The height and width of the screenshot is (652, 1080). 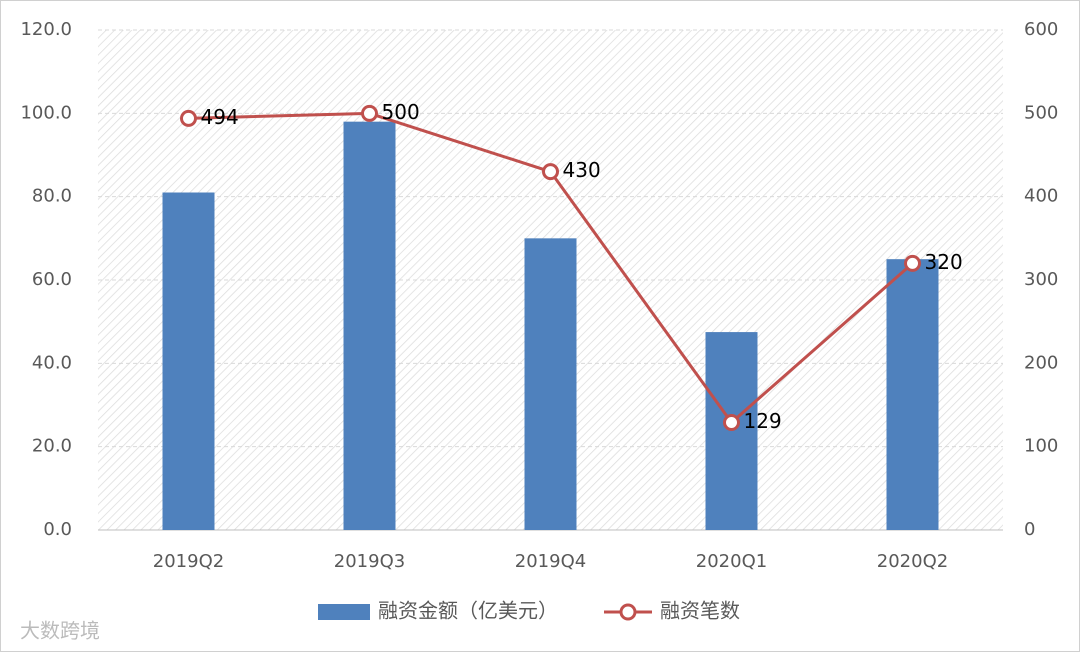 I want to click on x-tick-label: 2020Q1, so click(x=731, y=561).